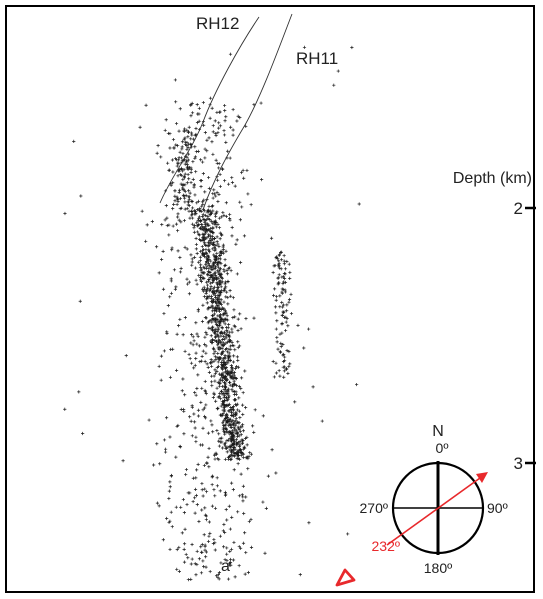 This screenshot has width=543, height=599. What do you see at coordinates (386, 546) in the screenshot?
I see `compass-label-232: 232º` at bounding box center [386, 546].